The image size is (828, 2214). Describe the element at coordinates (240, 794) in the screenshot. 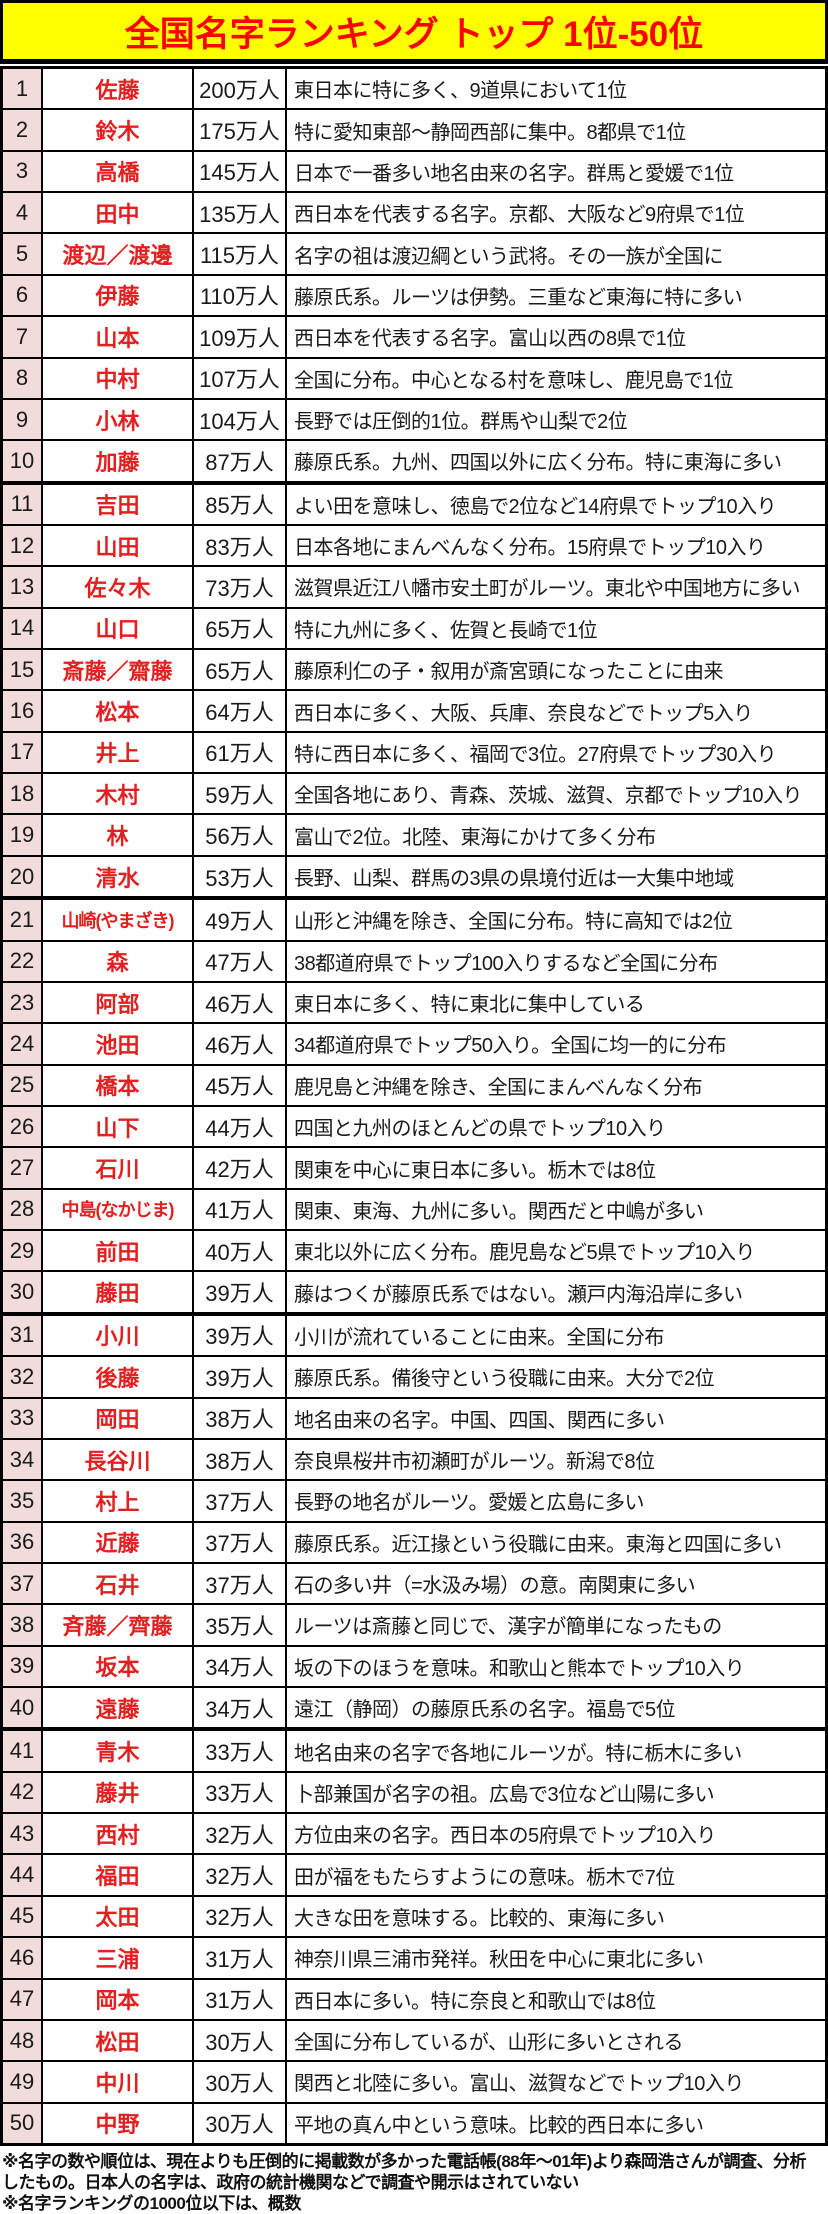

I see `population-cell: 59万人` at that location.